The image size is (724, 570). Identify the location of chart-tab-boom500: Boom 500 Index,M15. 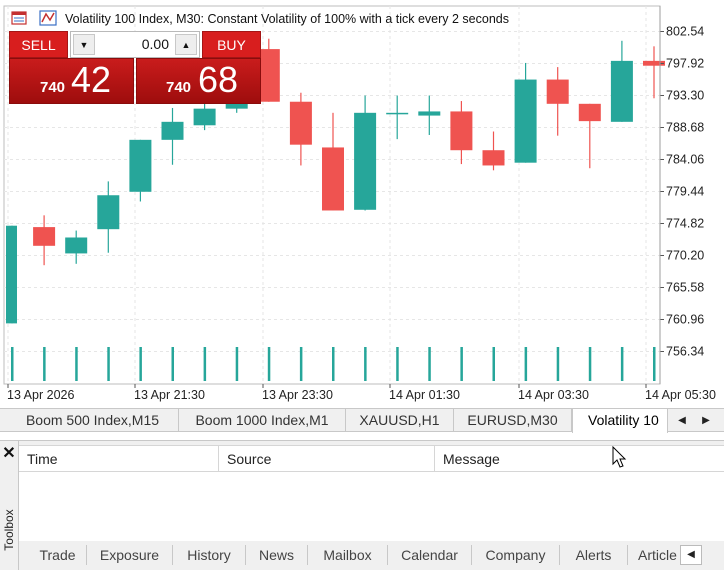
(93, 420).